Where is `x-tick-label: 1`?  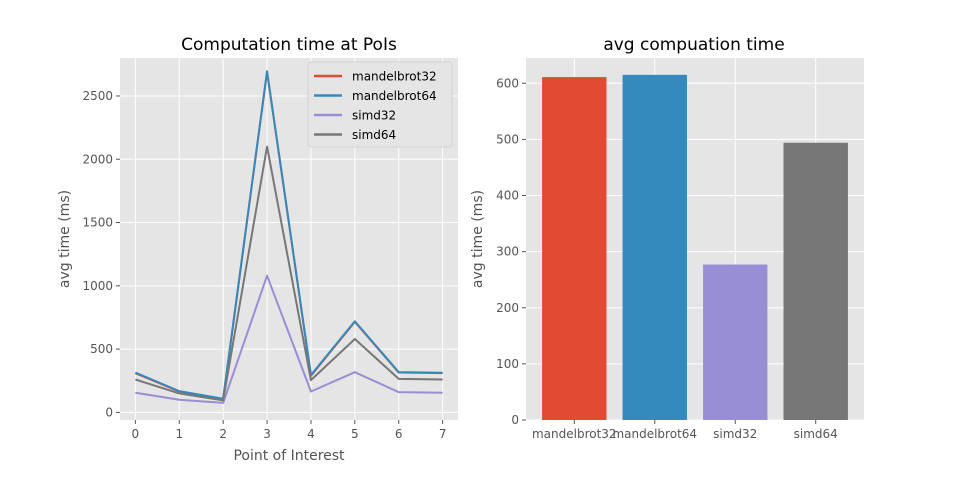 x-tick-label: 1 is located at coordinates (179, 434).